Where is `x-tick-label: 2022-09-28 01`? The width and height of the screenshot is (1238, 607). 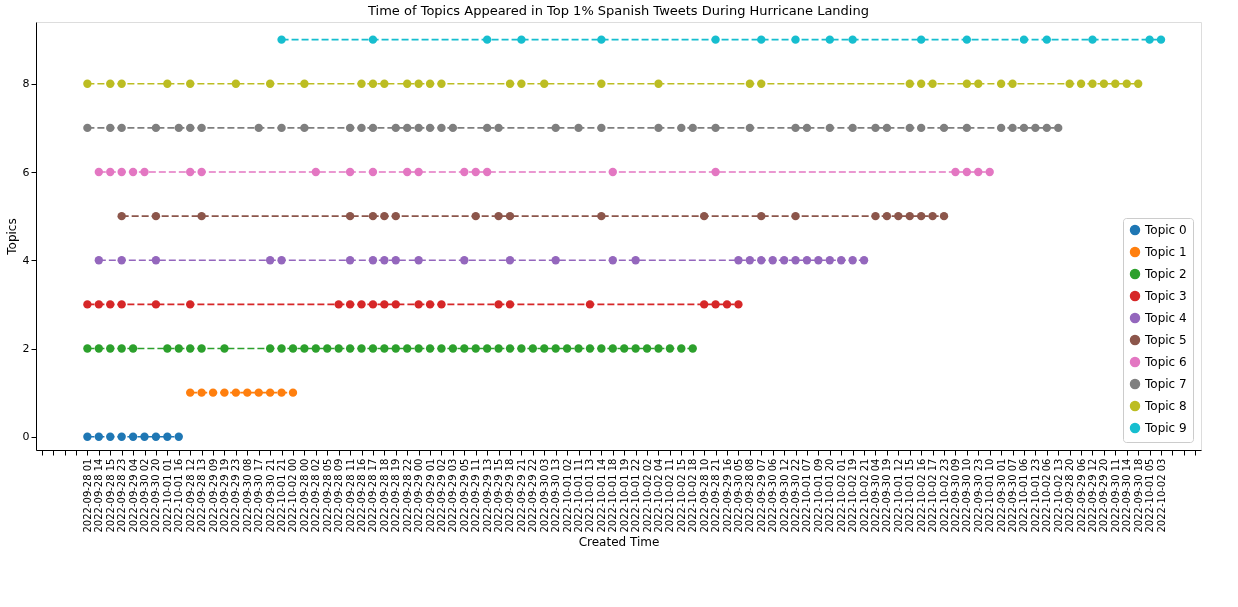 x-tick-label: 2022-09-28 01 is located at coordinates (87, 495).